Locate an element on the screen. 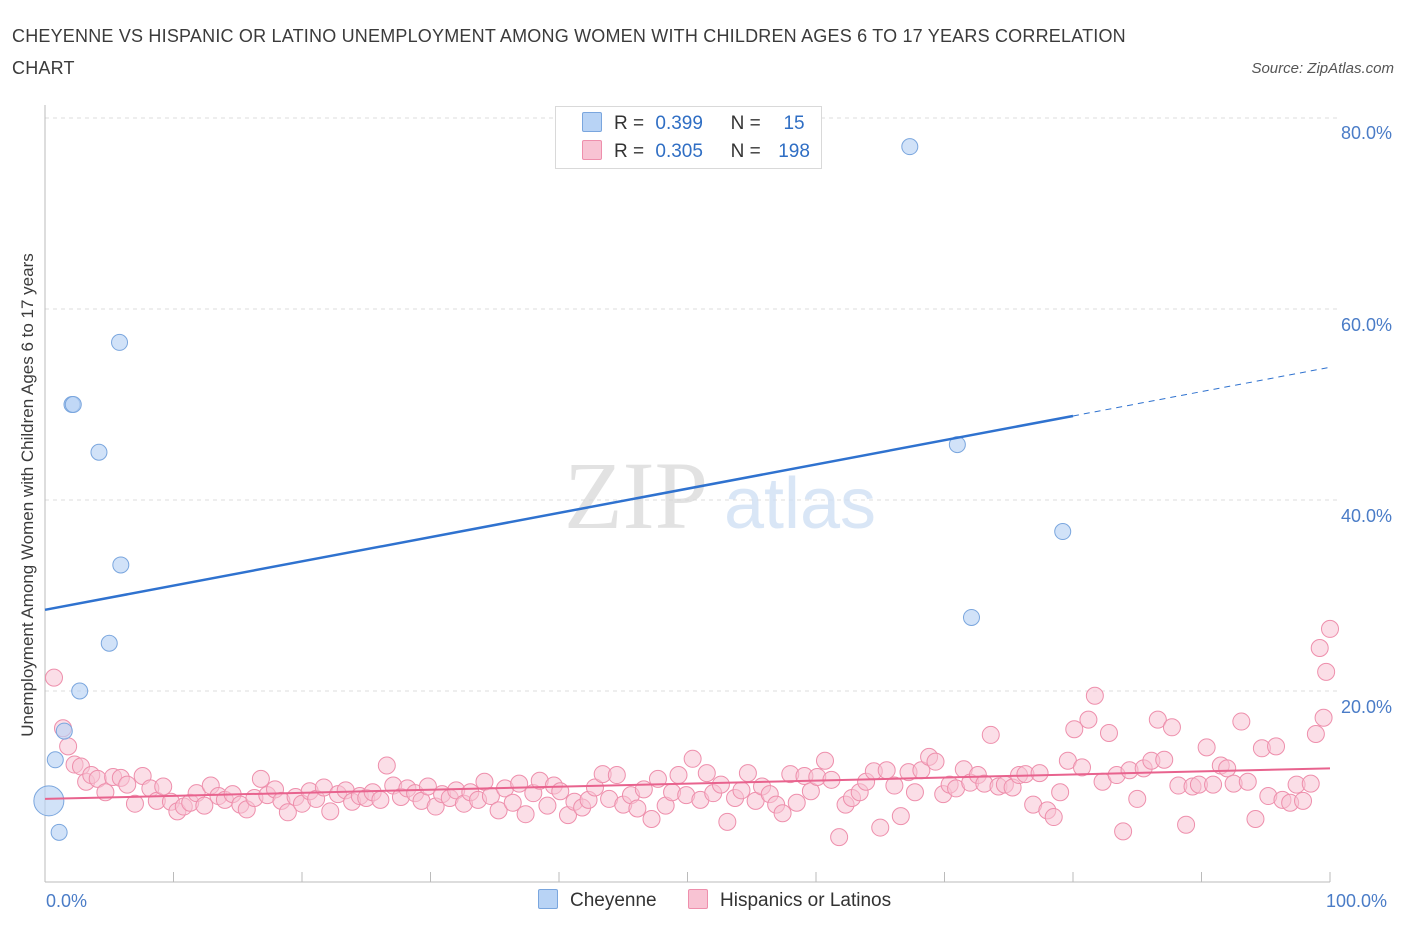  y-tick-label: 40.0% is located at coordinates (1366, 516).